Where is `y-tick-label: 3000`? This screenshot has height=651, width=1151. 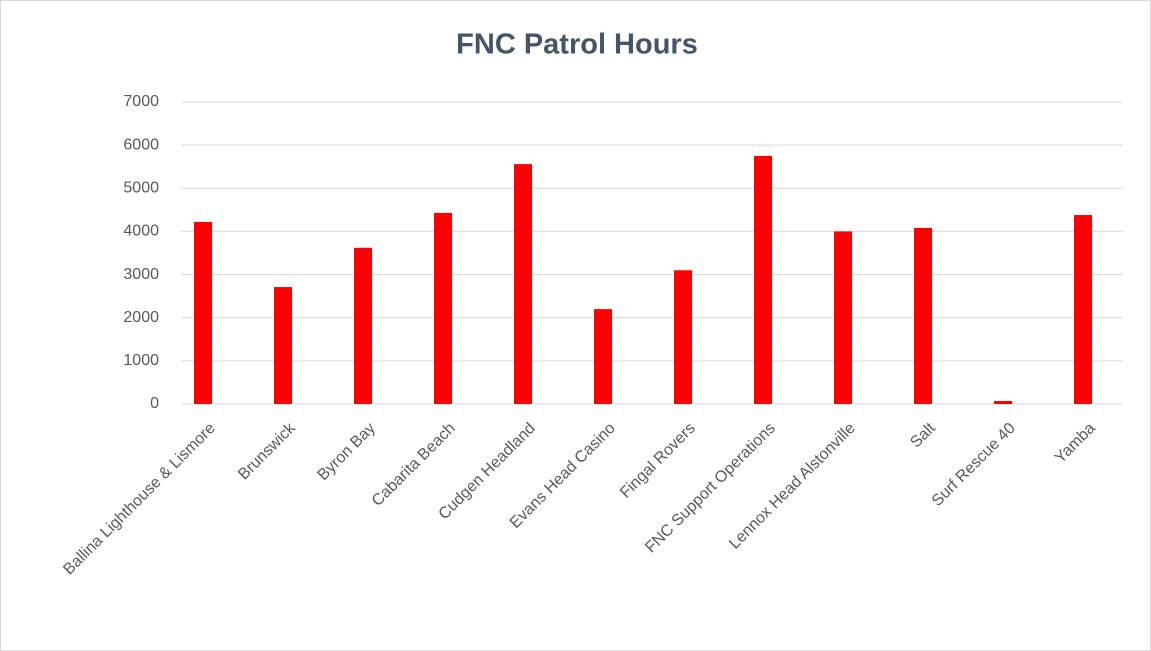
y-tick-label: 3000 is located at coordinates (141, 274).